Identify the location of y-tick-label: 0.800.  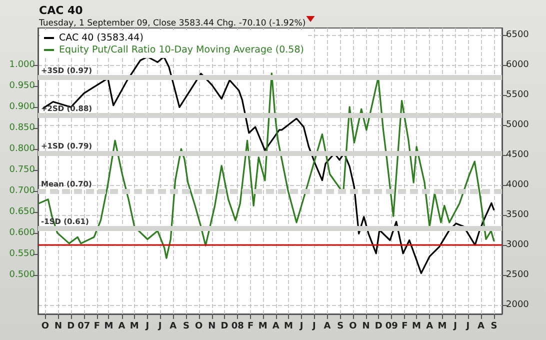
(22, 149).